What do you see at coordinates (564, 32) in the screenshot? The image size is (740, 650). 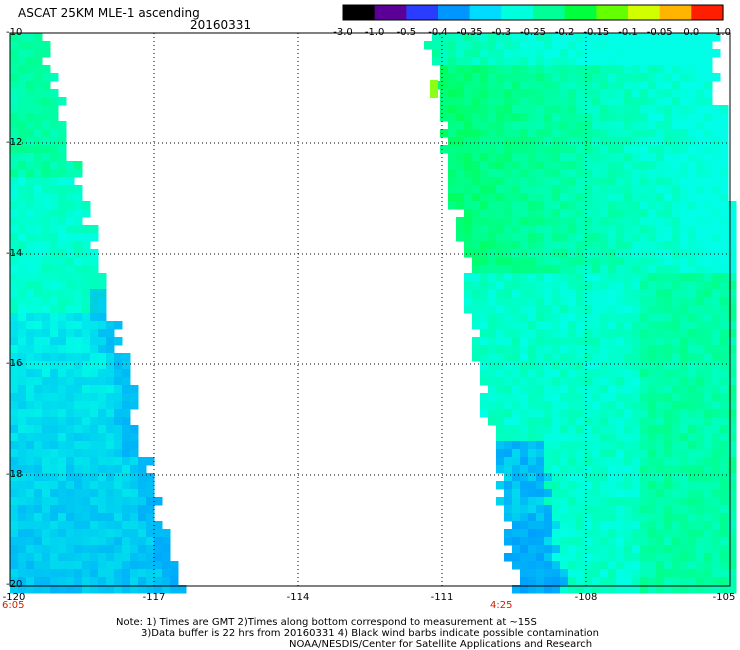 I see `colorbar-label: -0.2` at bounding box center [564, 32].